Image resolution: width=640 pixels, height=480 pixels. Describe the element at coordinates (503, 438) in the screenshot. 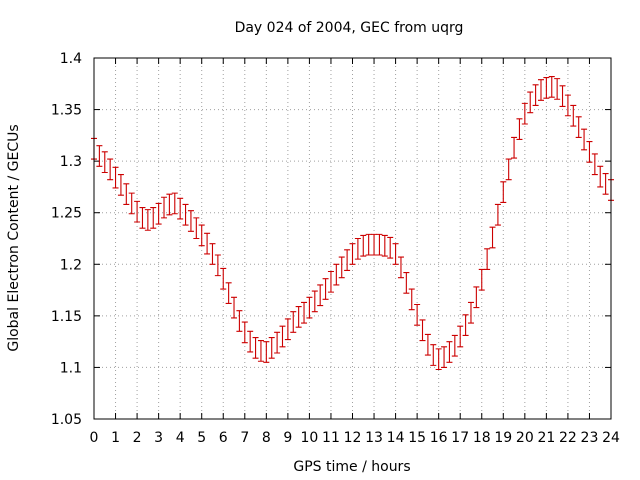

I see `x-tick-label: 19` at that location.